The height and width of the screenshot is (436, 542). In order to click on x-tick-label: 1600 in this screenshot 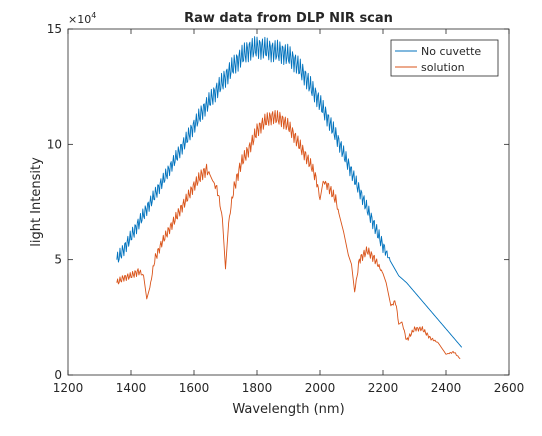, I will do `click(194, 388)`.